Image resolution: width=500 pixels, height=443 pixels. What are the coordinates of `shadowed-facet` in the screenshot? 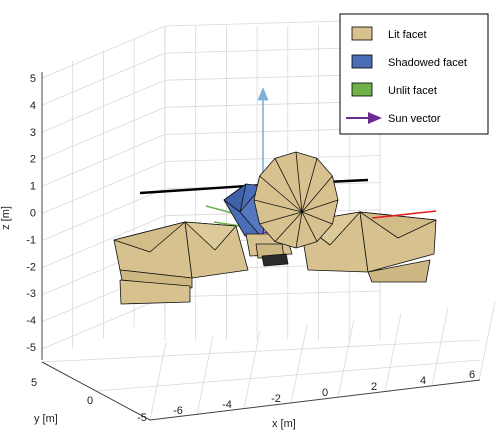 It's located at (235, 198).